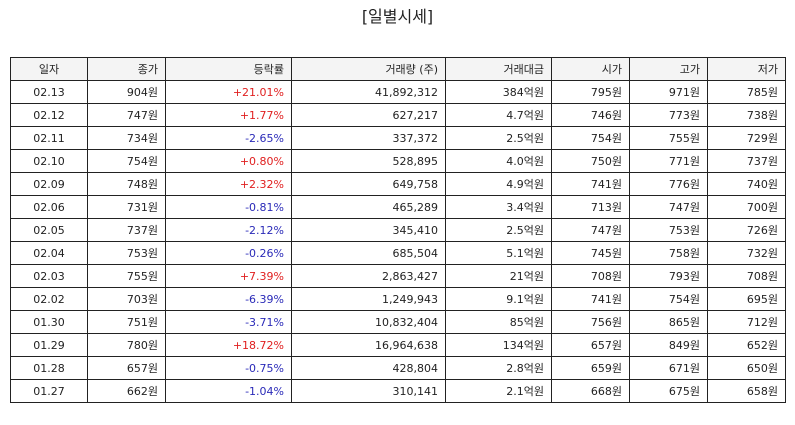 This screenshot has height=425, width=795. I want to click on column-header-change: 등락률, so click(228, 69).